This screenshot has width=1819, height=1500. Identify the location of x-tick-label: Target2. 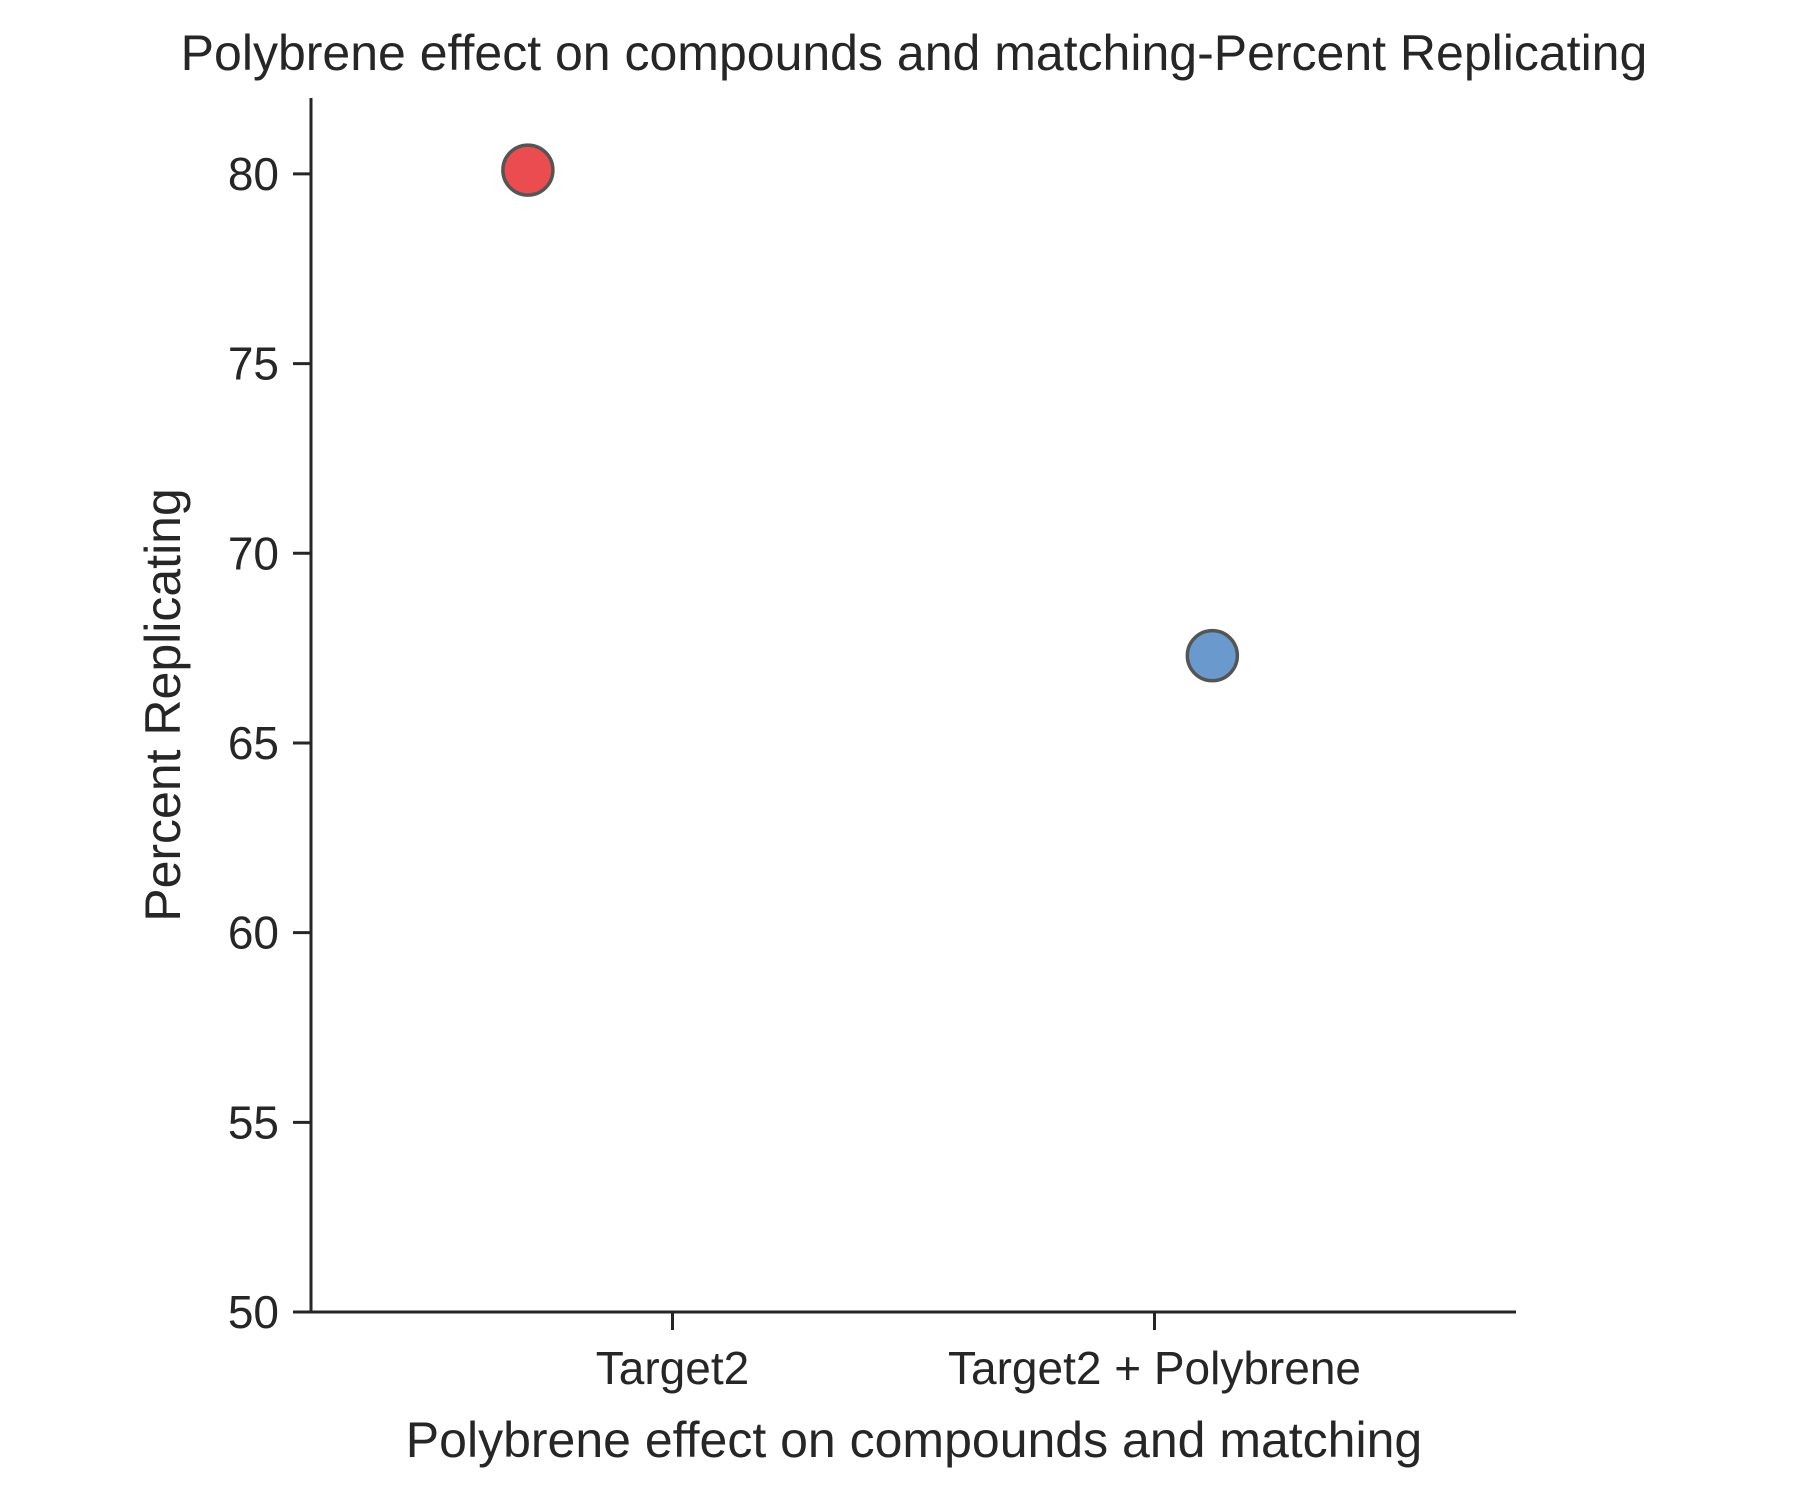
(672, 1368).